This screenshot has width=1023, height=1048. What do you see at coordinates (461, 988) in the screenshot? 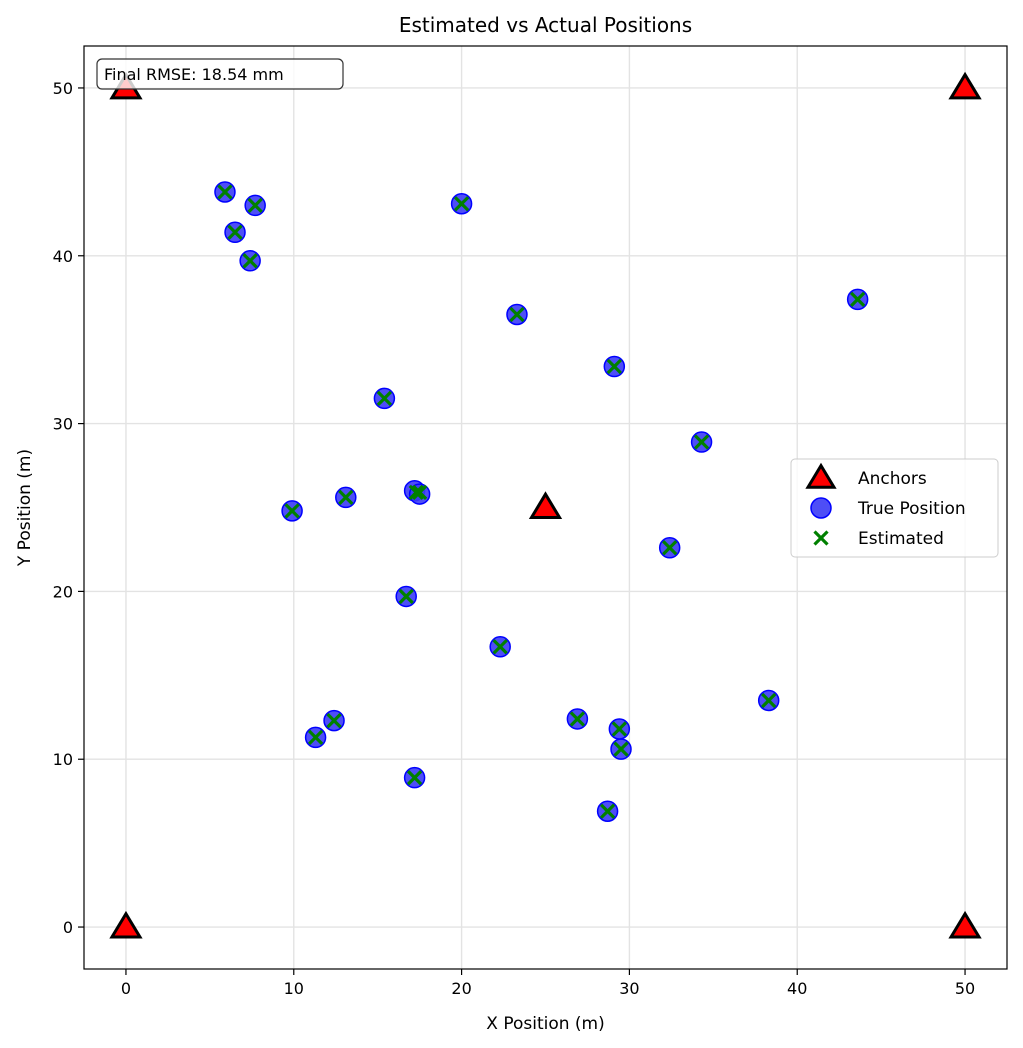
I see `x-tick-label: 20` at bounding box center [461, 988].